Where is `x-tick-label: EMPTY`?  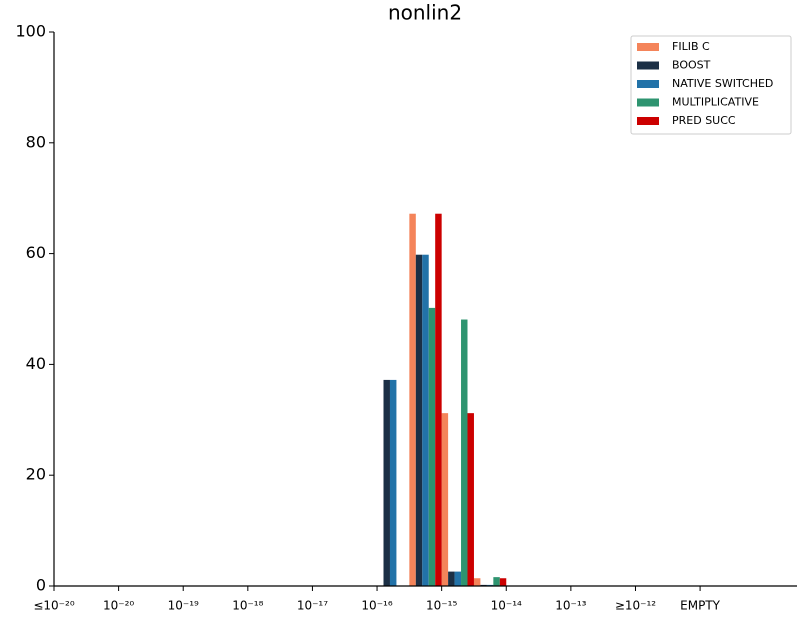
x-tick-label: EMPTY is located at coordinates (700, 606).